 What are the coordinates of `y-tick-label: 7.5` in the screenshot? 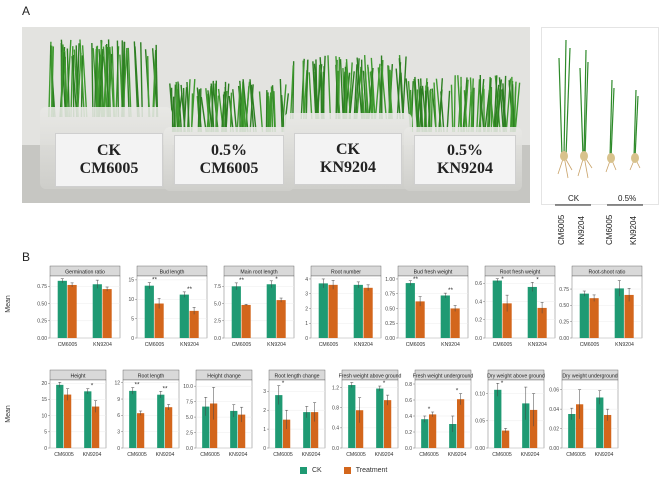 It's located at (217, 287).